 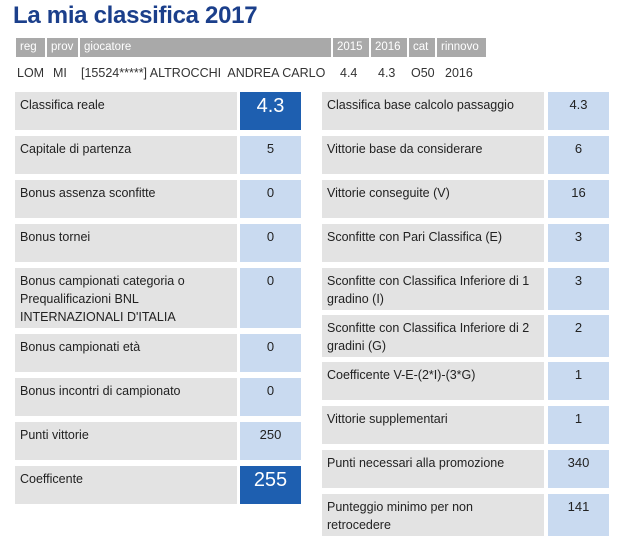 What do you see at coordinates (578, 289) in the screenshot?
I see `right-value-sconfitte-inferiore-1: 3` at bounding box center [578, 289].